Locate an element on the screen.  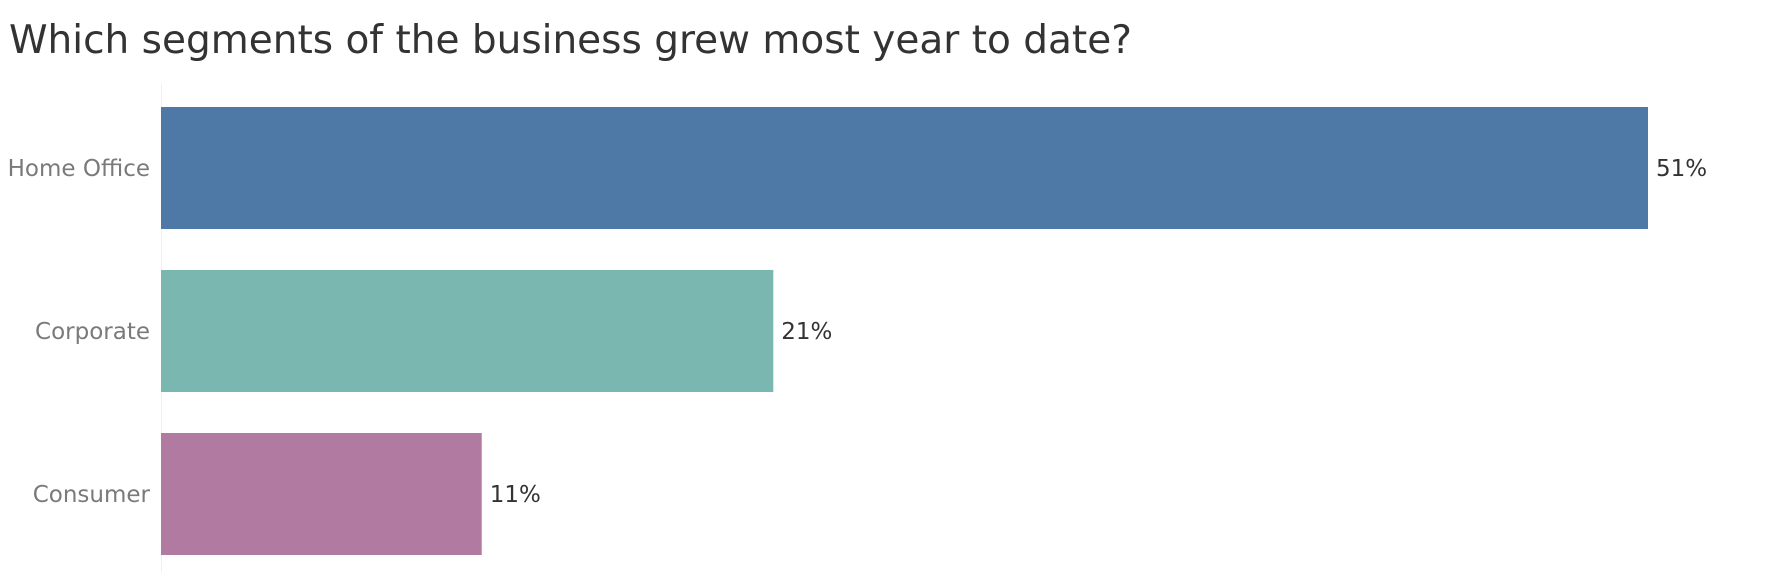
category-label-corporate: Corporate is located at coordinates (92, 332).